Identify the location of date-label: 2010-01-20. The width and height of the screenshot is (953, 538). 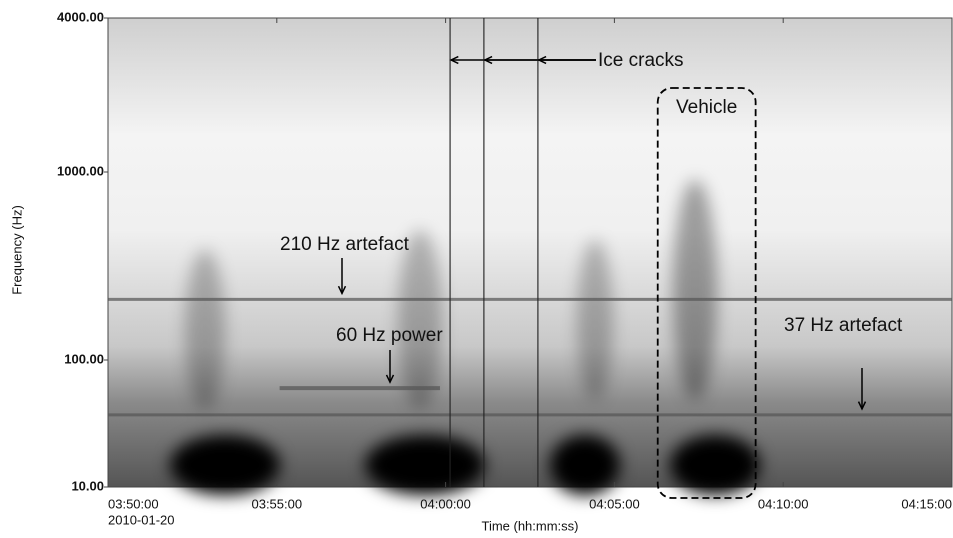
(141, 519).